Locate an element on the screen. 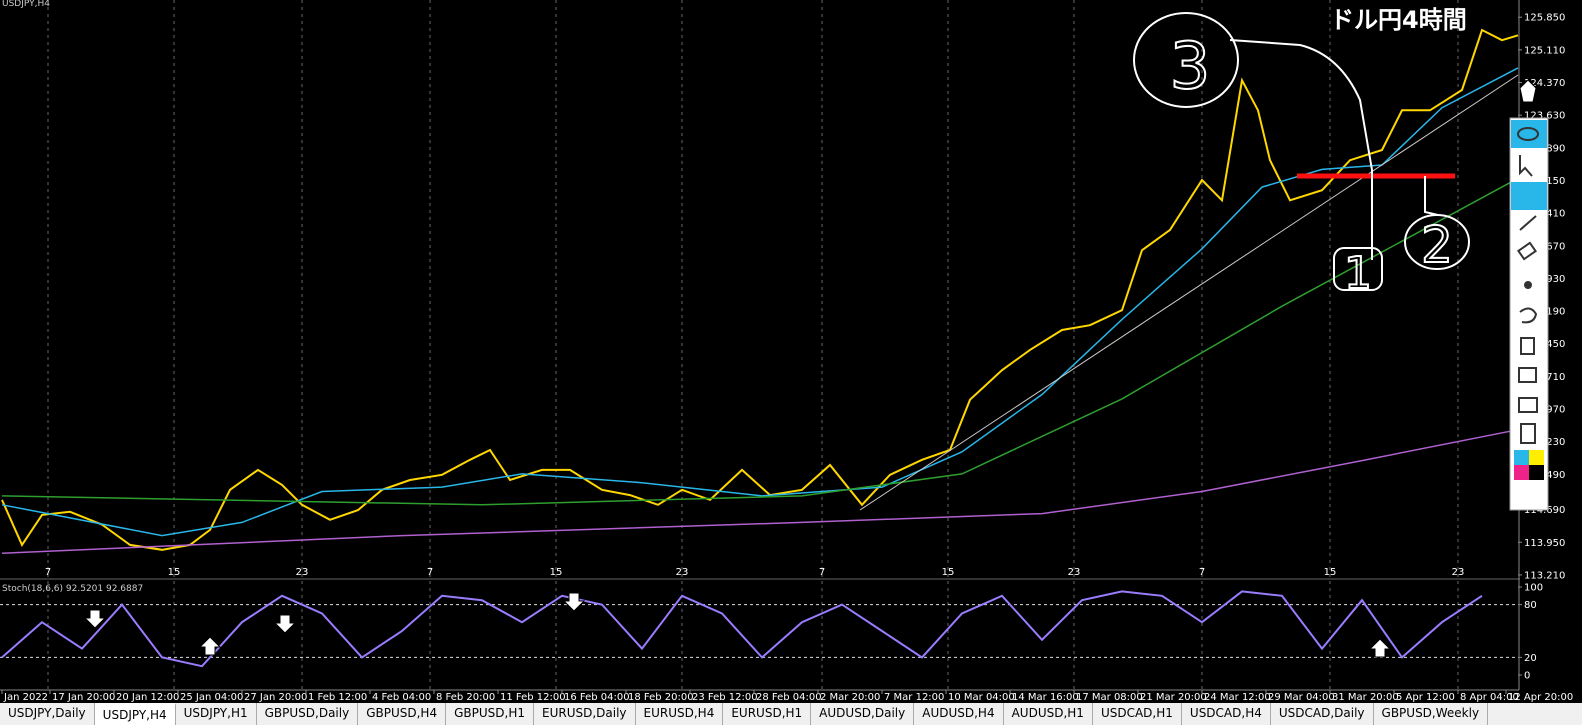 This screenshot has height=725, width=1582. tab: GBPUSD,Weekly is located at coordinates (1431, 714).